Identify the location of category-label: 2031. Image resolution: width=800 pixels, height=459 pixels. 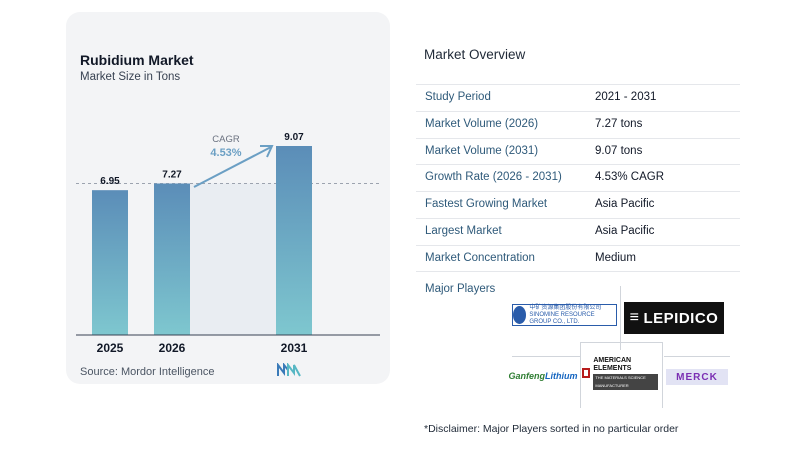
(294, 348).